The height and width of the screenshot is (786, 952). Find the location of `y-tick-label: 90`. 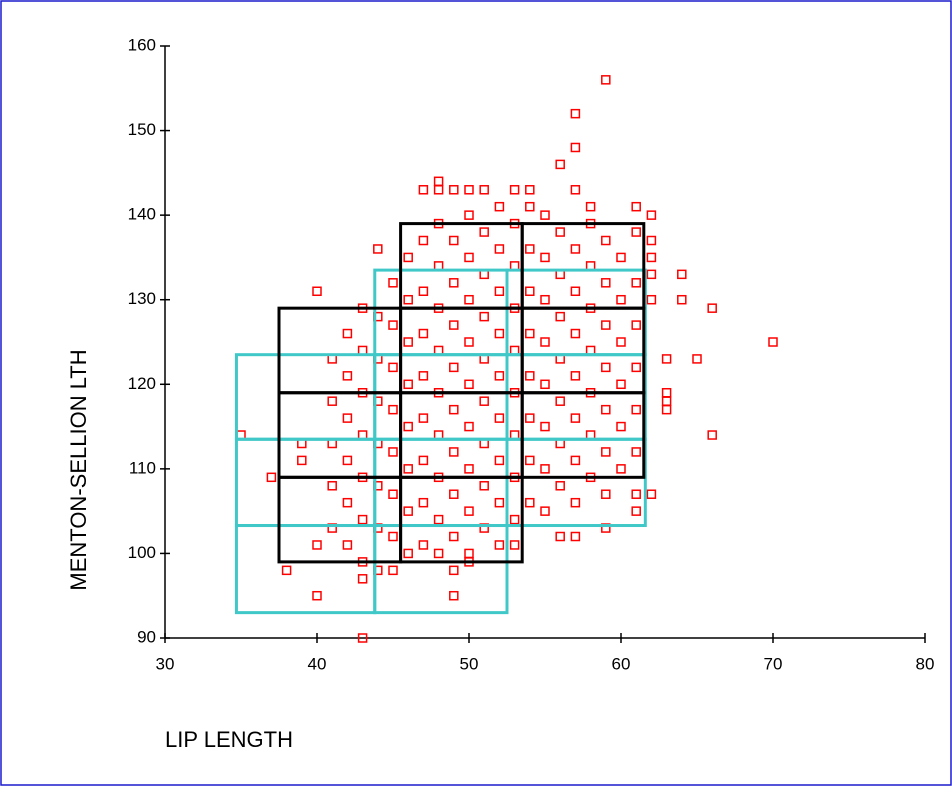

y-tick-label: 90 is located at coordinates (146, 636).